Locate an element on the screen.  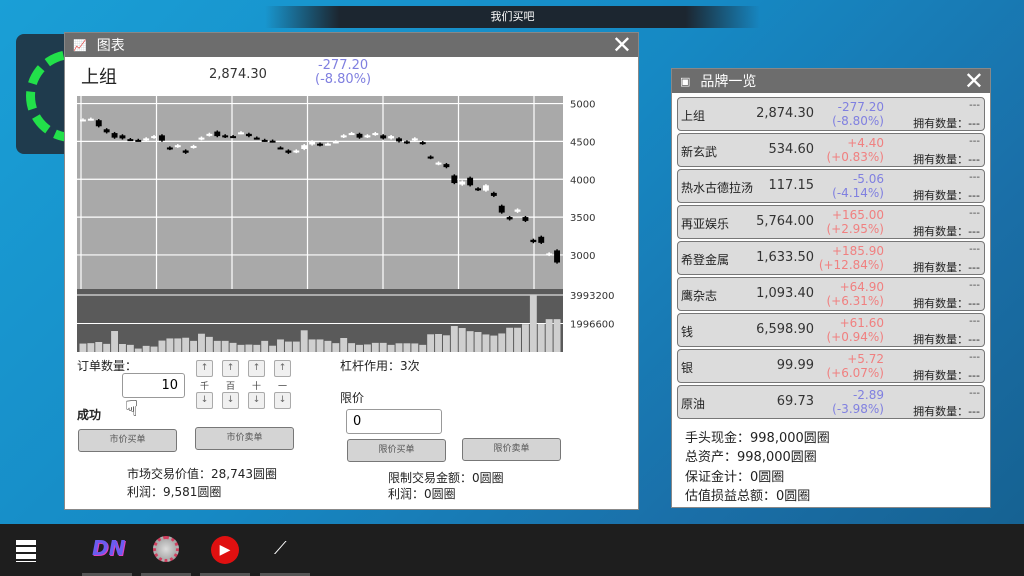
stock-name: 再亚娱乐 is located at coordinates (705, 224).